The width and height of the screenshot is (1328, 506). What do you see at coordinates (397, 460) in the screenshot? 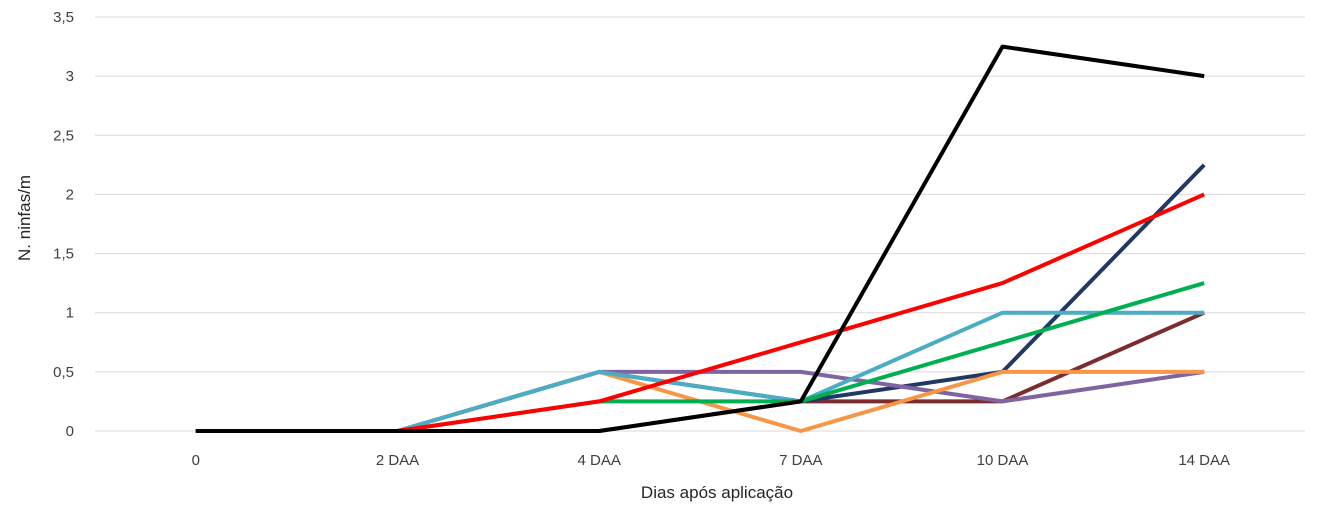
I see `x-tick-label: 2 DAA` at bounding box center [397, 460].